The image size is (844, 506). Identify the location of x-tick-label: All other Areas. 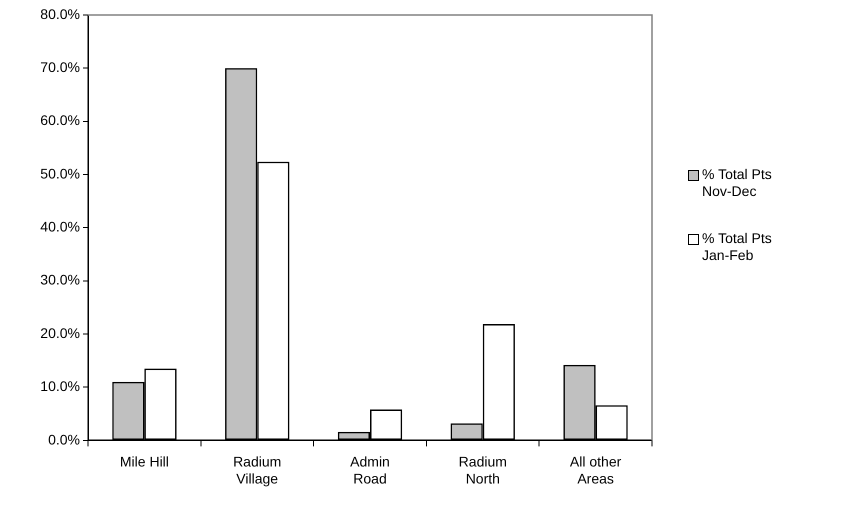
(596, 470).